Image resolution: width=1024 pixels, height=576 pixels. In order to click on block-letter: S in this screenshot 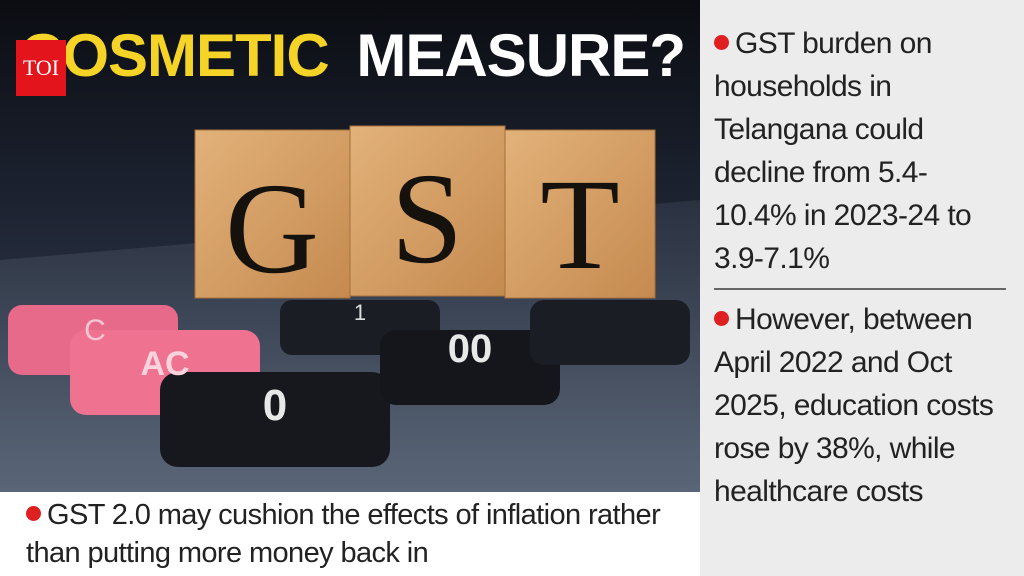, I will do `click(427, 219)`.